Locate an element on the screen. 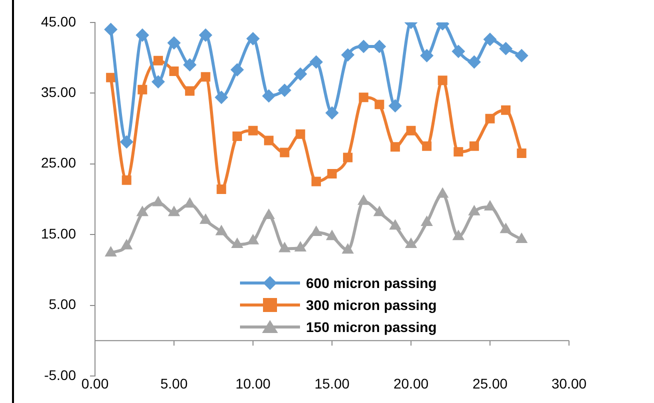 This screenshot has height=403, width=654. legend-label: 300 micron passing is located at coordinates (371, 305).